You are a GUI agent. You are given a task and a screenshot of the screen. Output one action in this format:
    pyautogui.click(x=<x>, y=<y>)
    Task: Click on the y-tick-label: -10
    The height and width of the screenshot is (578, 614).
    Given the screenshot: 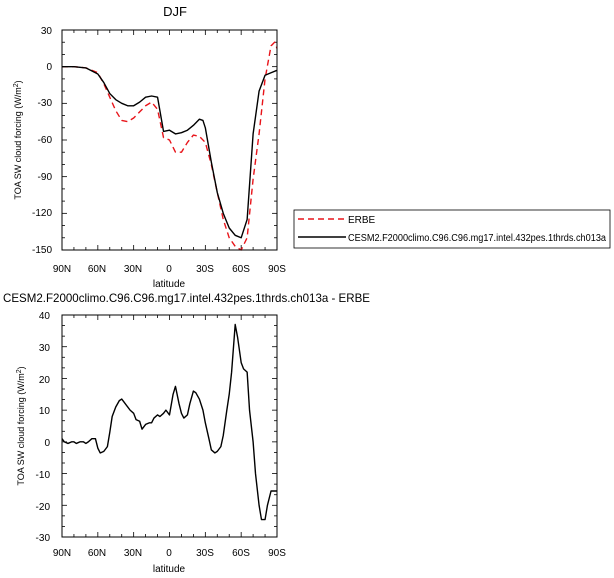 What is the action you would take?
    pyautogui.click(x=43, y=475)
    